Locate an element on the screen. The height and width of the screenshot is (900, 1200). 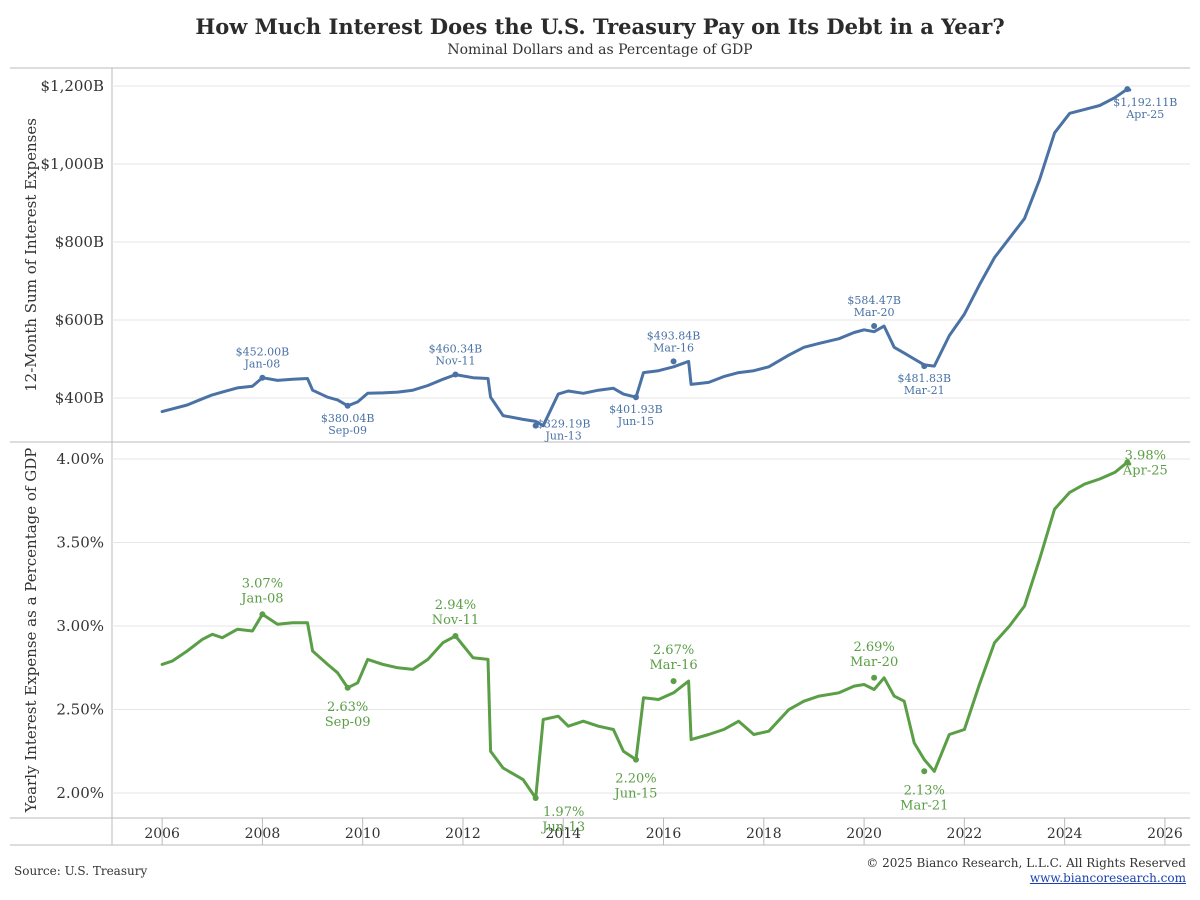
annotation-value: $401.93B is located at coordinates (636, 409).